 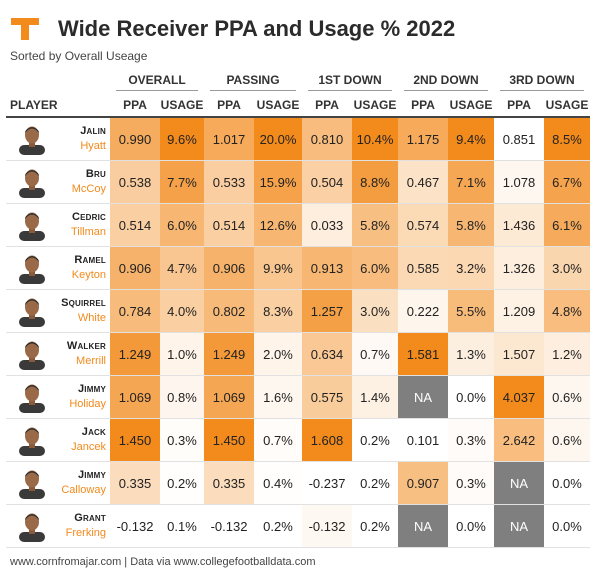 I want to click on usage-value-cell: 0.2%, so click(x=375, y=440).